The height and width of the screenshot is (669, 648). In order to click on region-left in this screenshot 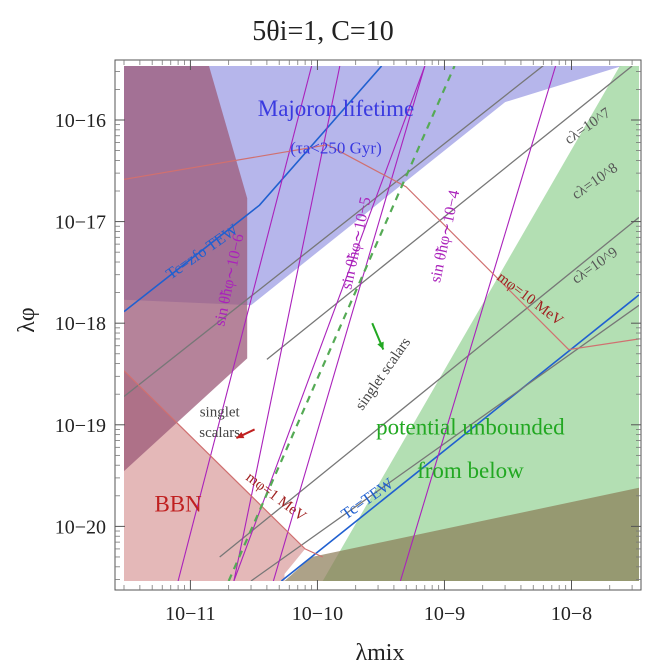, I will do `click(186, 269)`.